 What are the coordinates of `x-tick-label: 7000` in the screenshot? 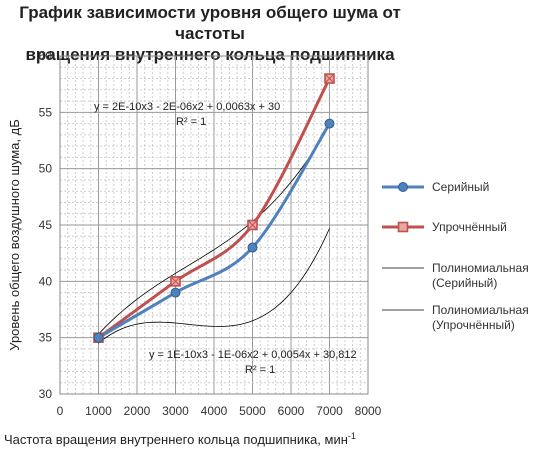 It's located at (329, 411).